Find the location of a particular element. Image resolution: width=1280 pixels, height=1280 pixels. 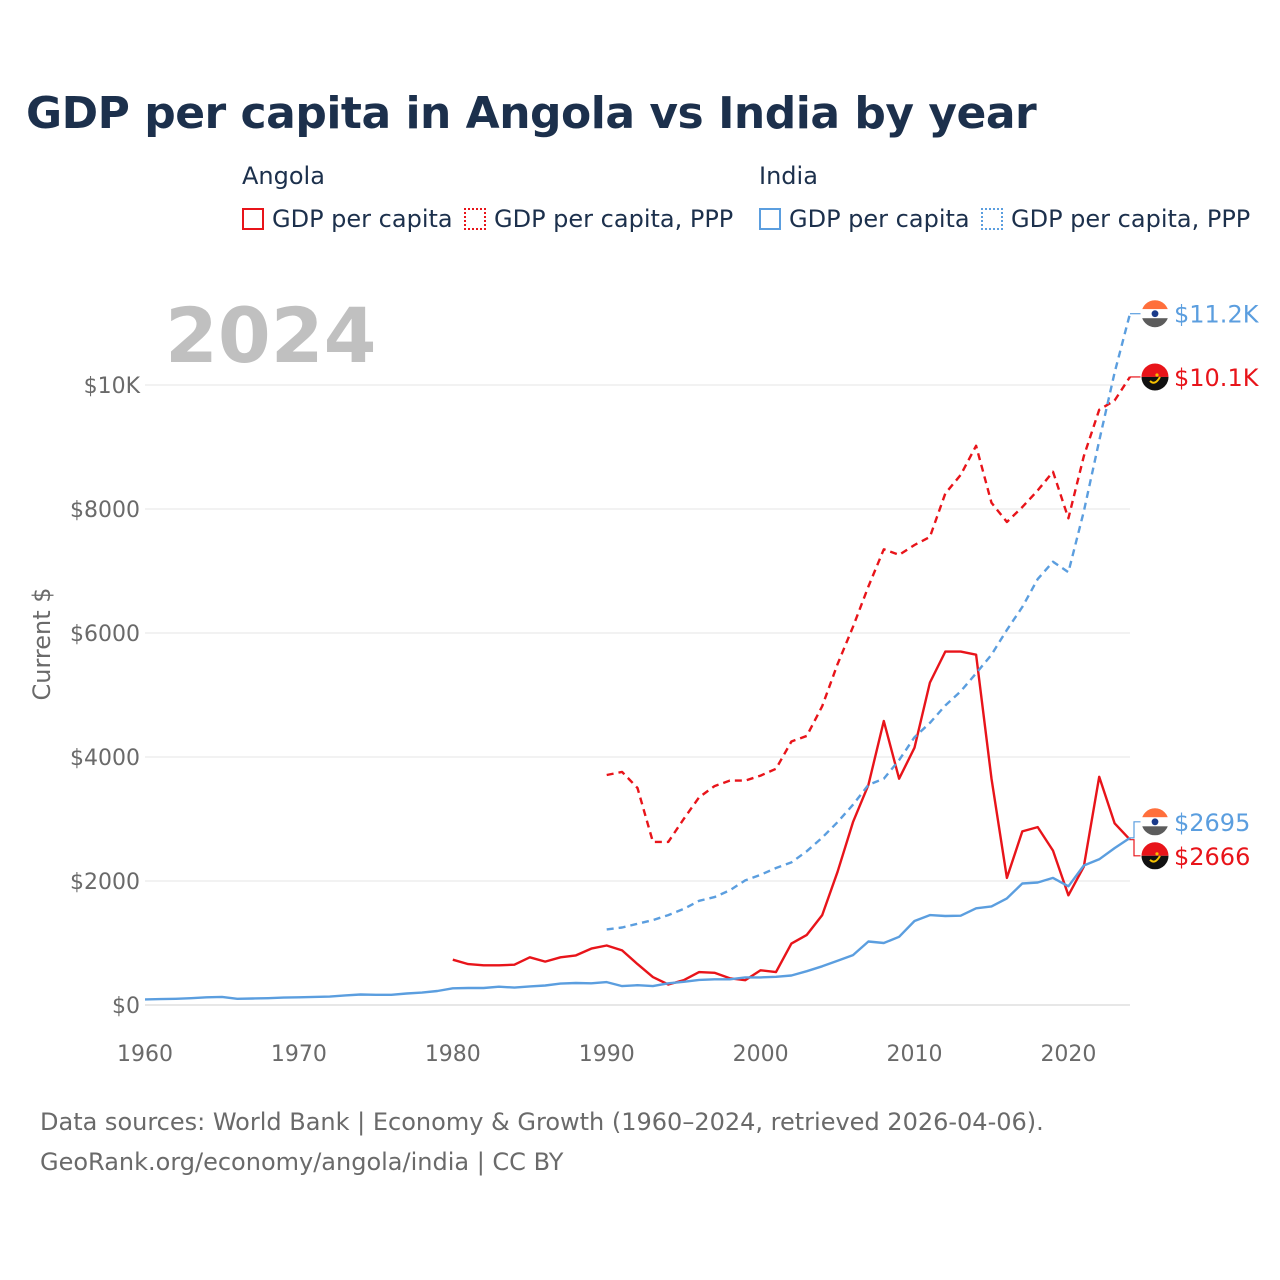

legend-item-india-gdp: GDP per capita is located at coordinates (864, 219).